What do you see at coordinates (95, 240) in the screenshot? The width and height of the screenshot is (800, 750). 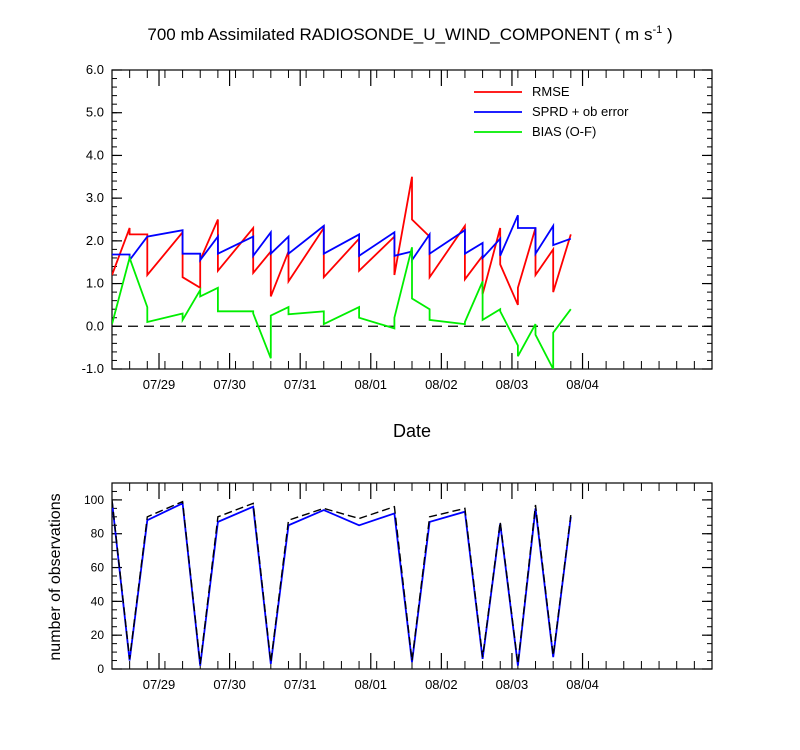 I see `y-tick-label: 2.0` at bounding box center [95, 240].